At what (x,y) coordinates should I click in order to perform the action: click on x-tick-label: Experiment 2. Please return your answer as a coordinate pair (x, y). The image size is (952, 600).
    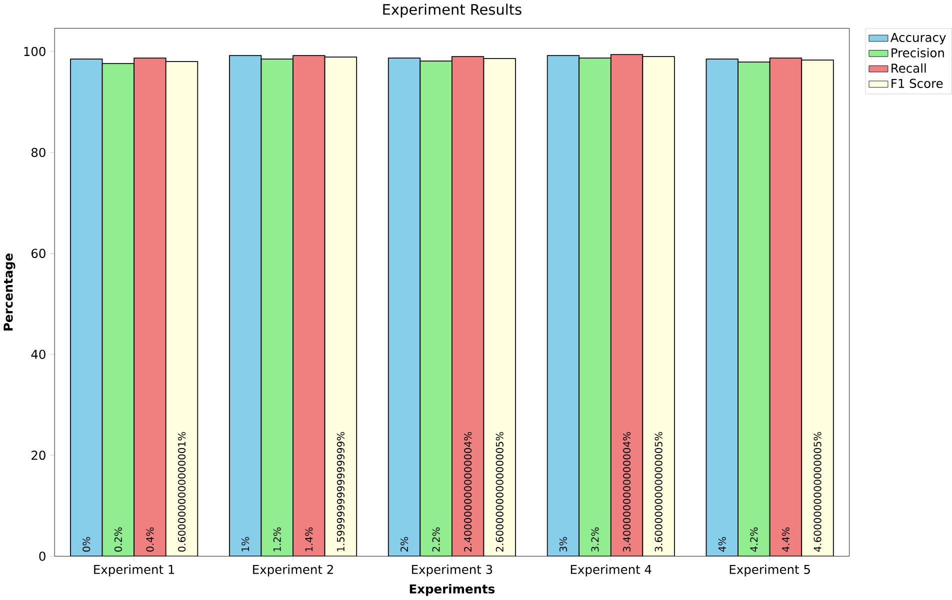
    Looking at the image, I should click on (293, 570).